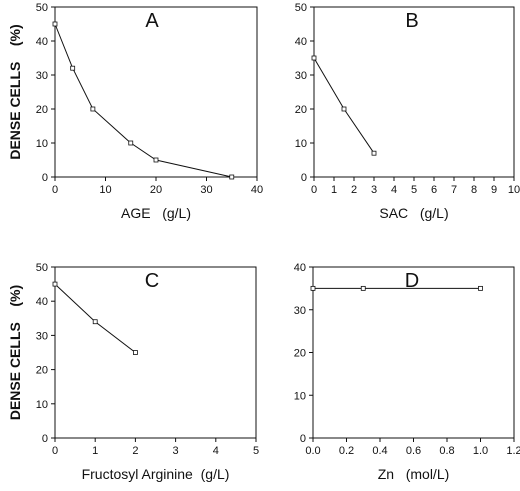  What do you see at coordinates (152, 281) in the screenshot?
I see `panel-letter: C` at bounding box center [152, 281].